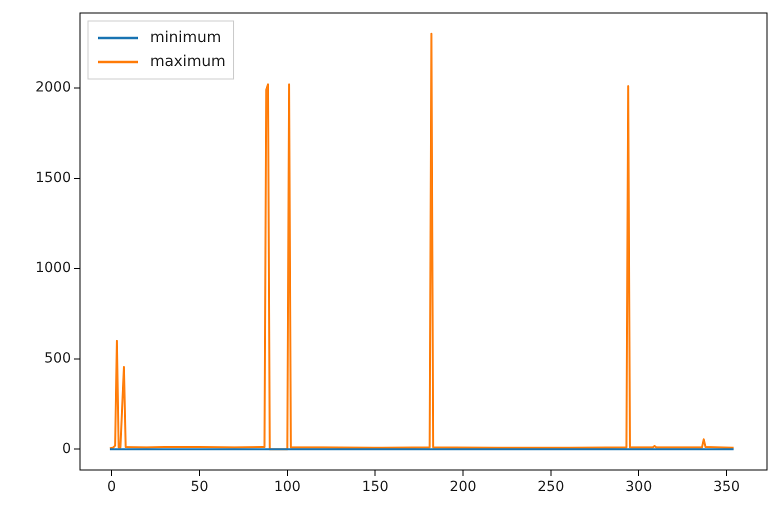  What do you see at coordinates (53, 178) in the screenshot?
I see `y-tick-label: 1500` at bounding box center [53, 178].